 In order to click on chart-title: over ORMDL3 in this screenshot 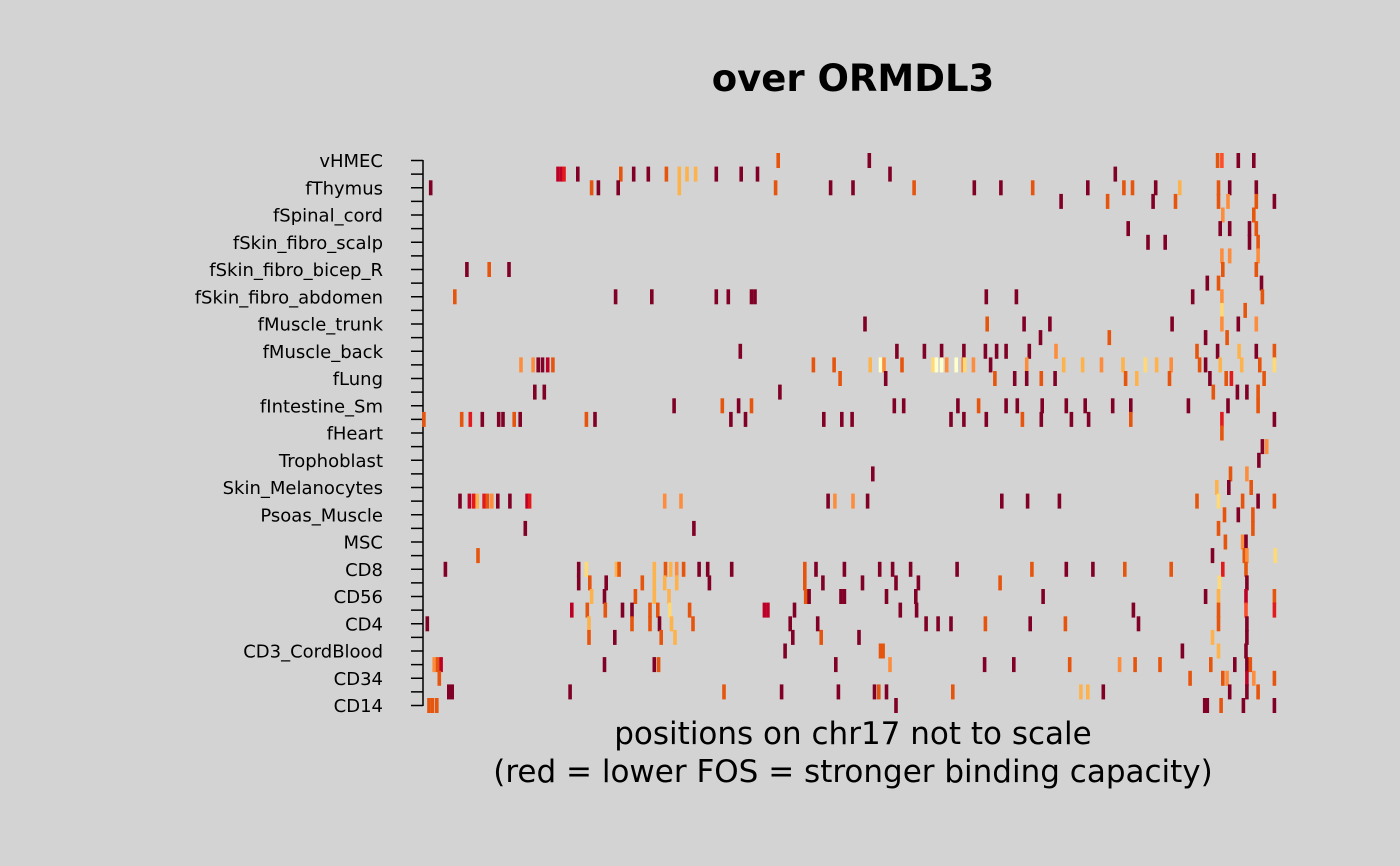, I will do `click(853, 78)`.